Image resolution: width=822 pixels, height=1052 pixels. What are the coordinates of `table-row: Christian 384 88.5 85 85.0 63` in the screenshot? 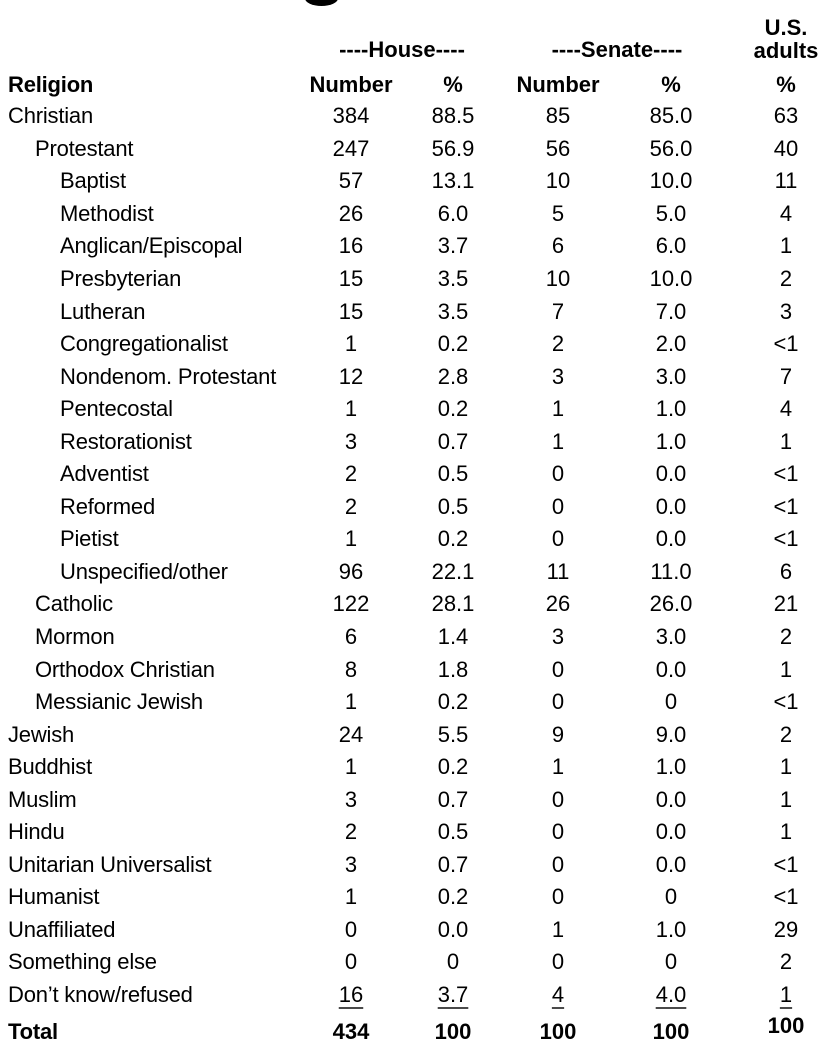 It's located at (411, 116).